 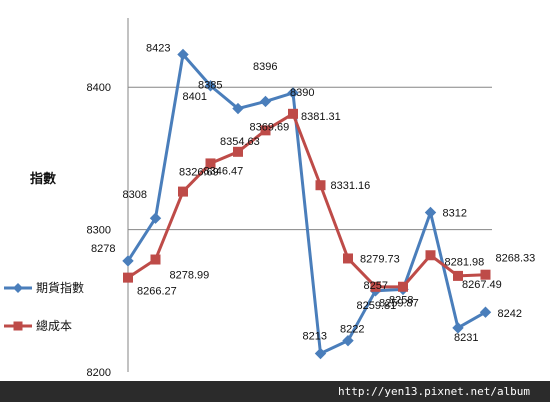 I want to click on data-label: 8268.33, so click(x=516, y=259).